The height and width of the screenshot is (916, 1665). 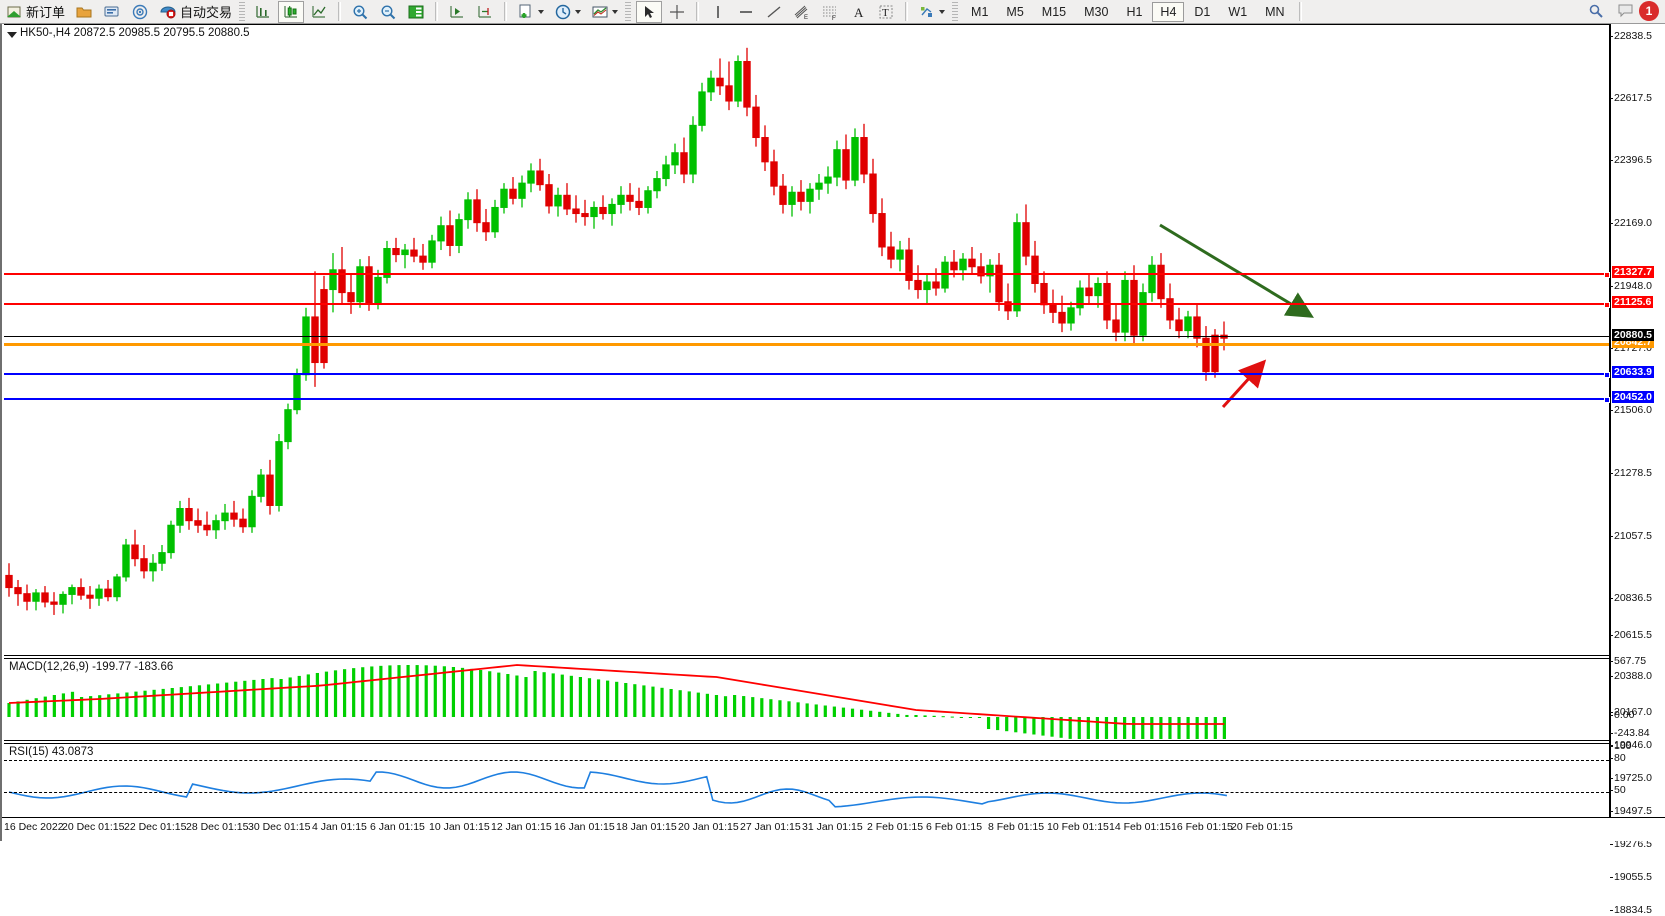 What do you see at coordinates (718, 12) in the screenshot?
I see `vertical-line-button` at bounding box center [718, 12].